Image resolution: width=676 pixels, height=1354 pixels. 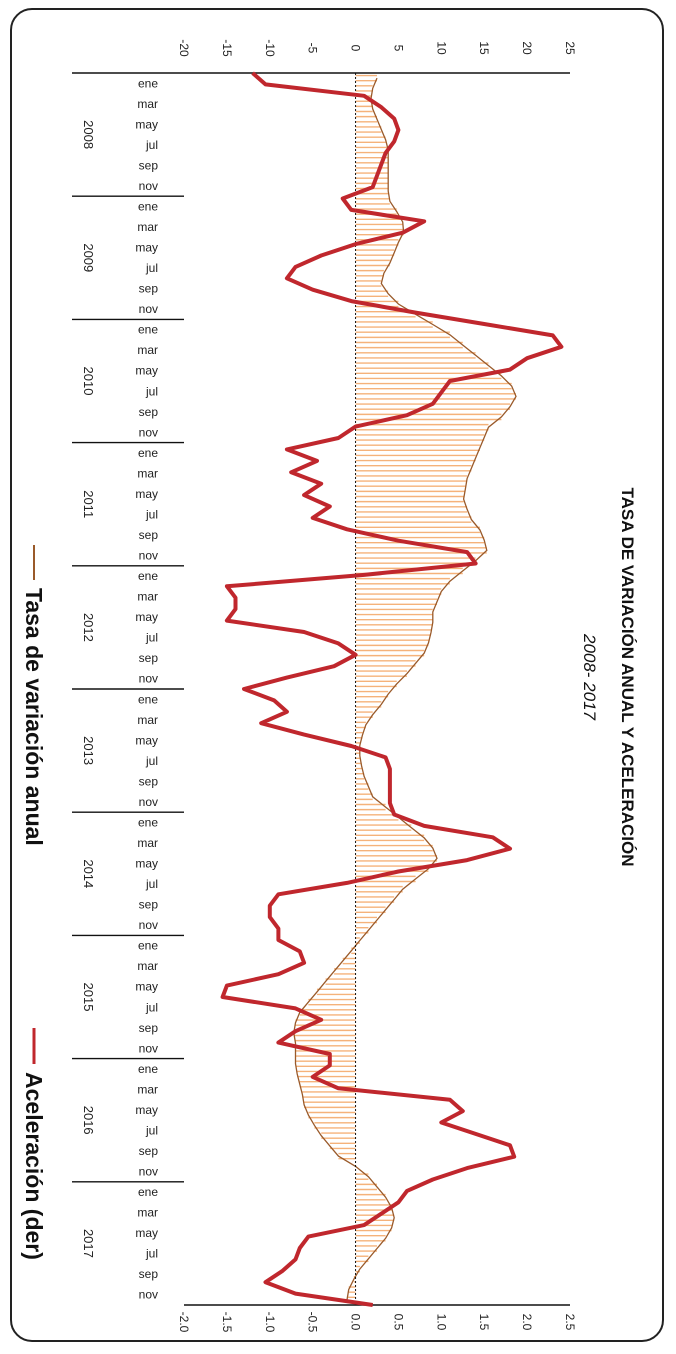 I want to click on chart-title: TASA DE VARIACIÓN ANUAL Y ACELERACIÓN, so click(x=627, y=676).